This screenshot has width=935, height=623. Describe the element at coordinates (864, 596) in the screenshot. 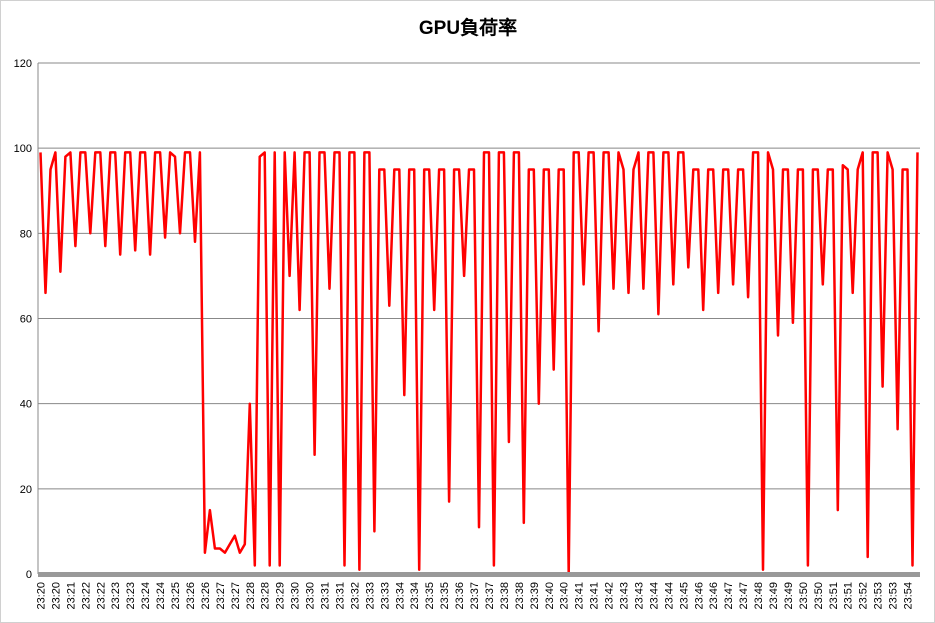

I see `x-tick-label: 23:52` at that location.